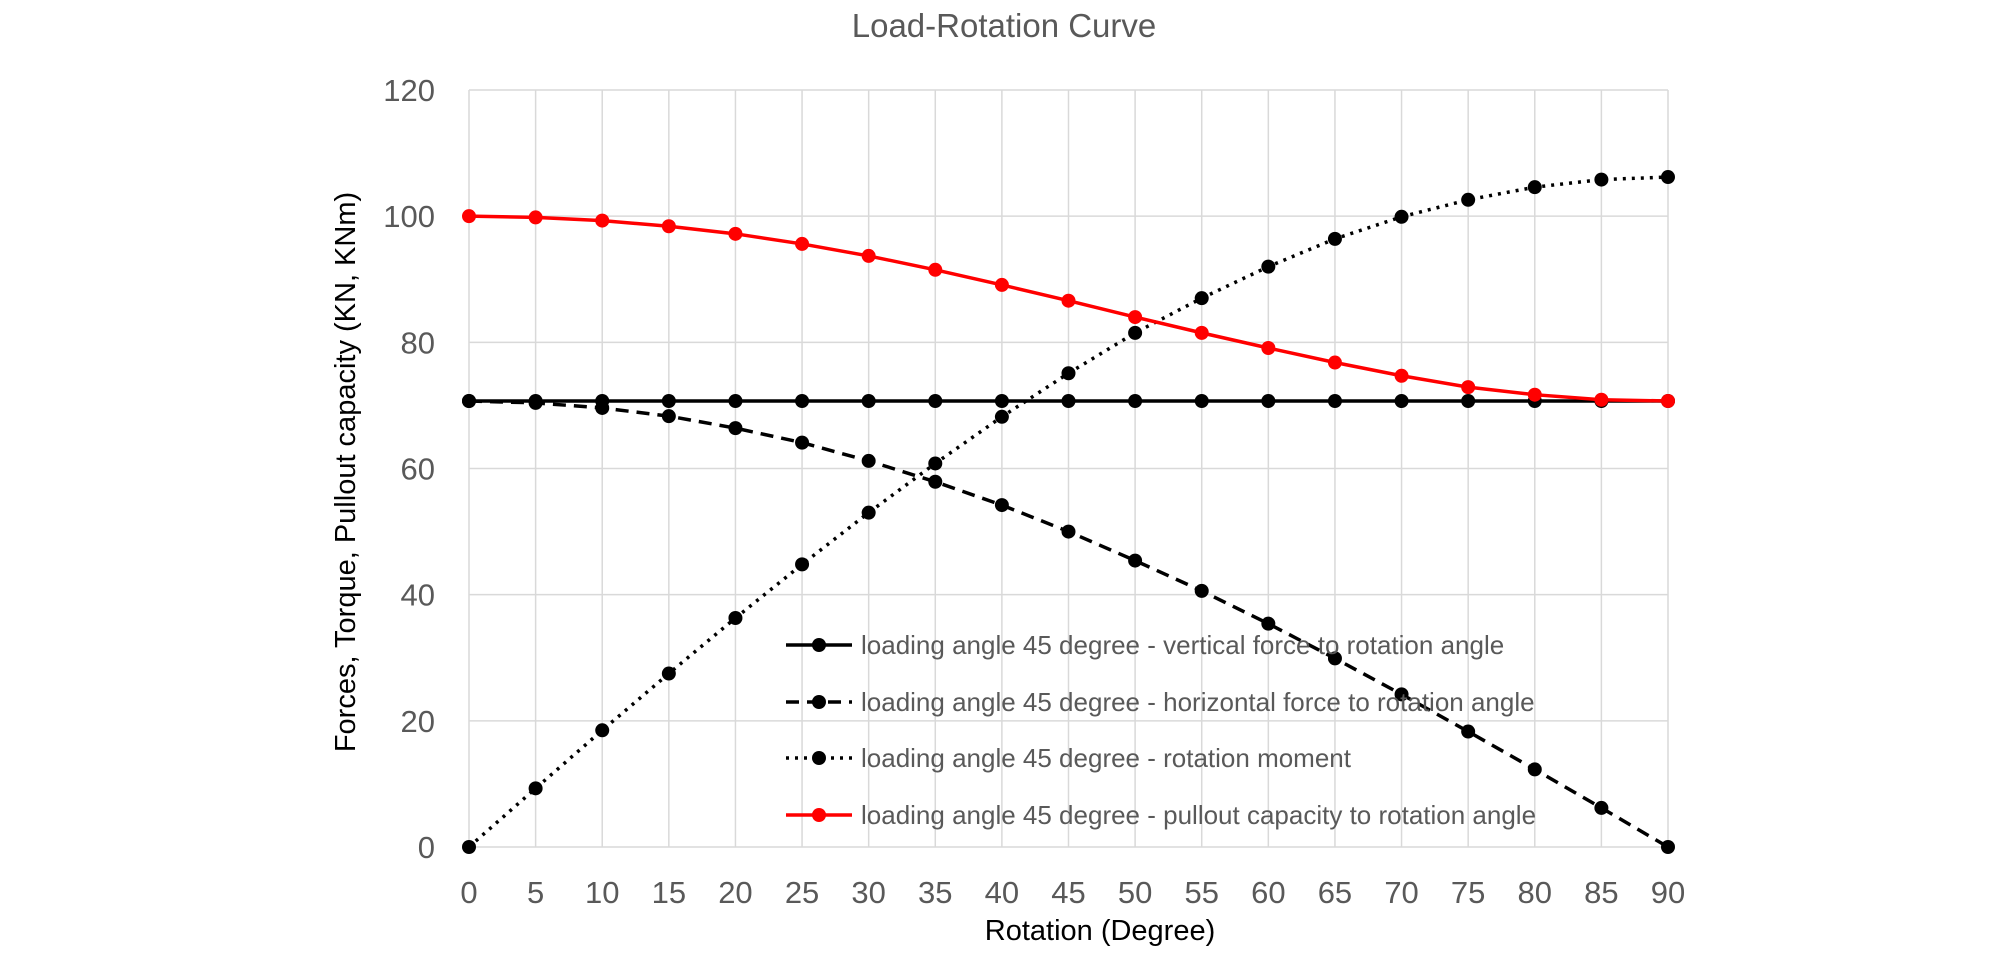 The width and height of the screenshot is (2008, 954). I want to click on y-tick-label: 100, so click(409, 216).